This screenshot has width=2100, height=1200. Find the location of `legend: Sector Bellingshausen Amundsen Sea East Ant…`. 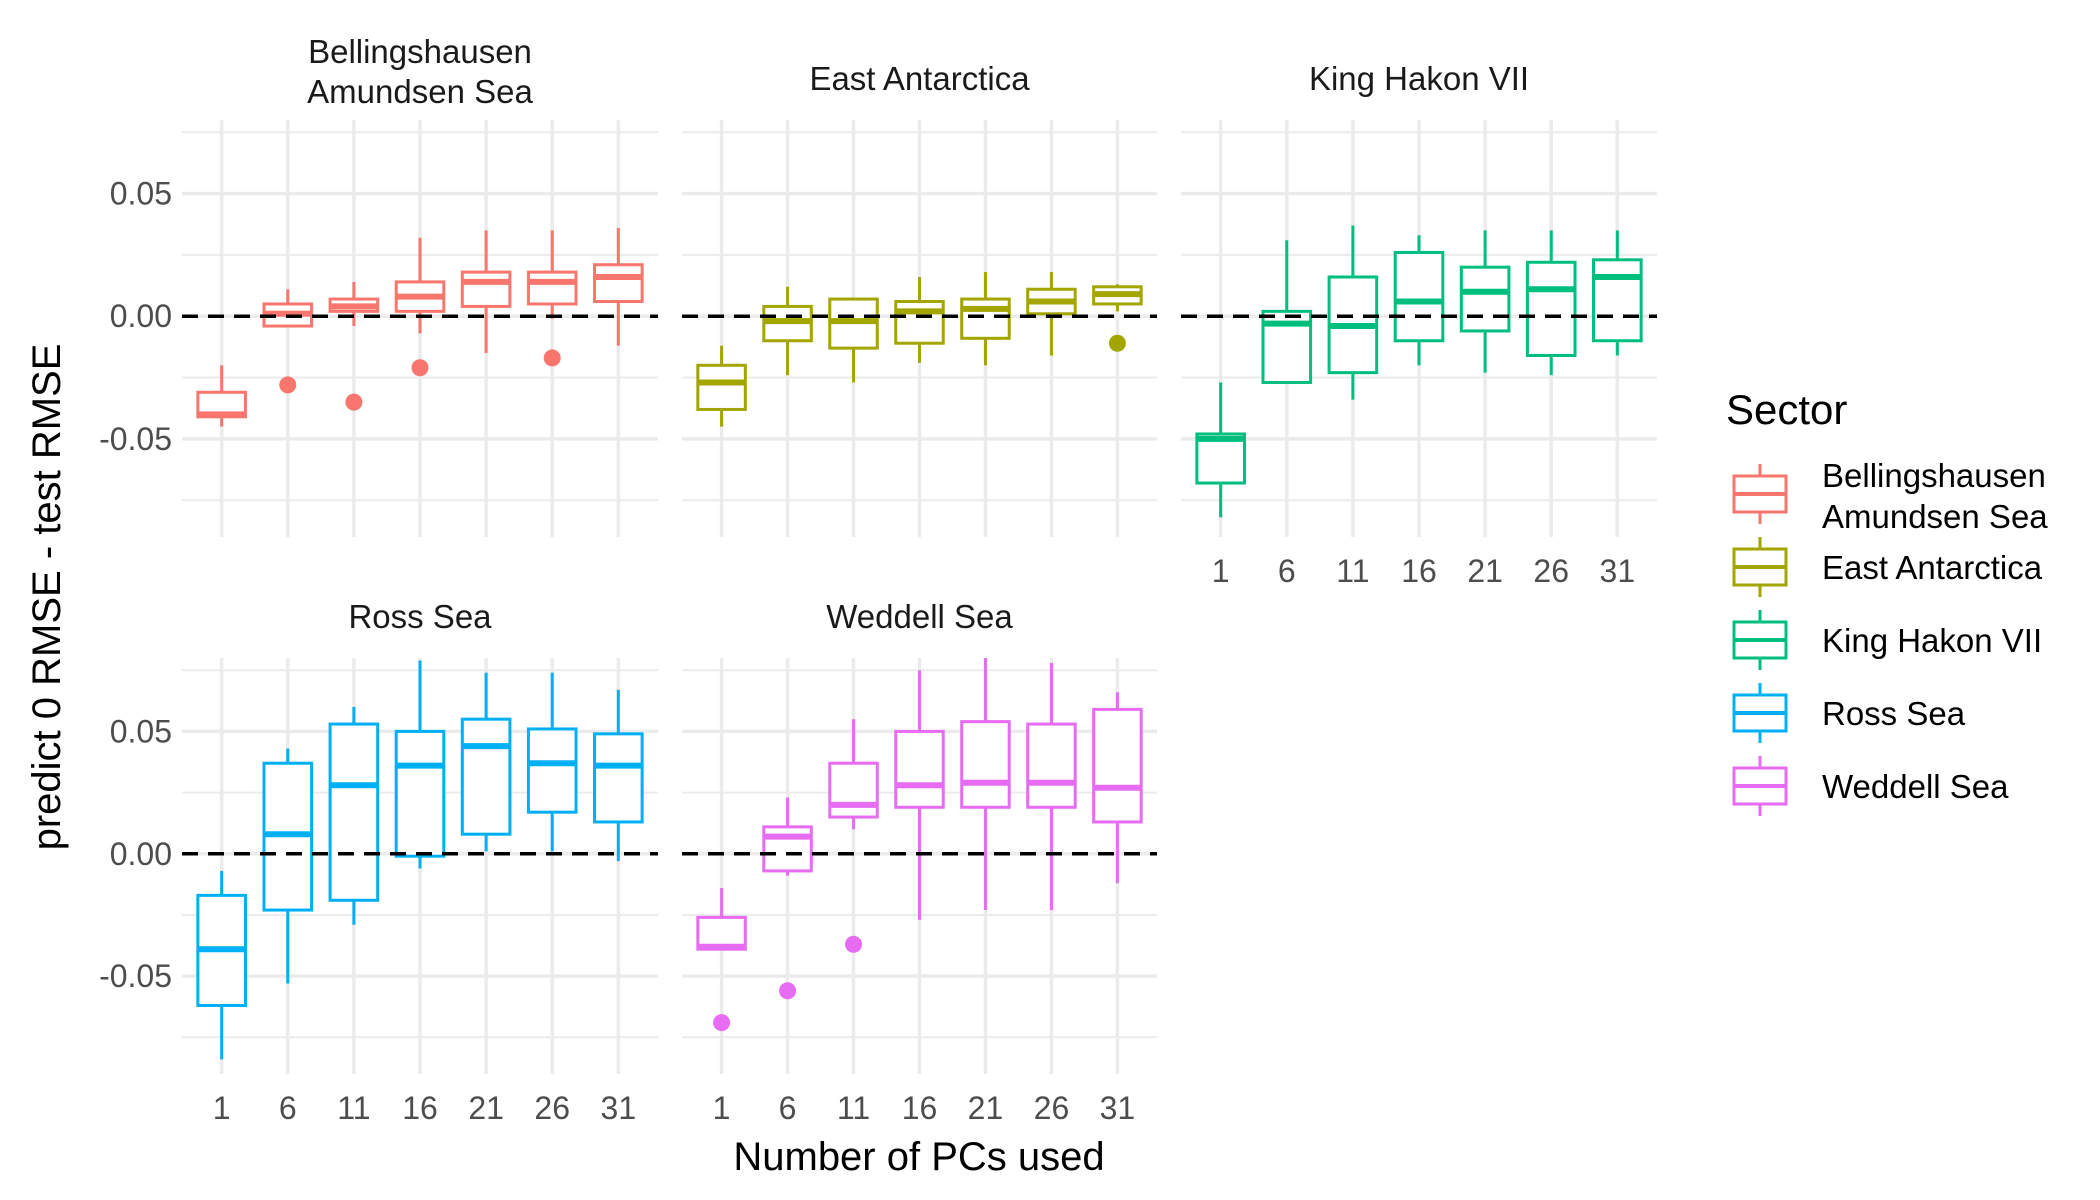

legend: Sector Bellingshausen Amundsen Sea East Ant… is located at coordinates (1887, 601).